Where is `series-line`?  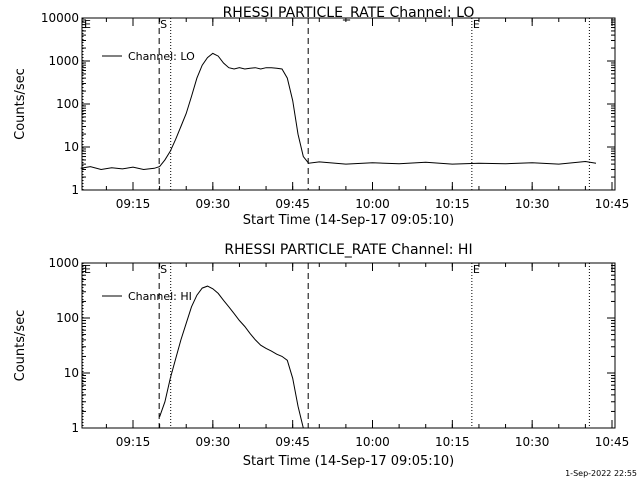
series-line is located at coordinates (231, 357).